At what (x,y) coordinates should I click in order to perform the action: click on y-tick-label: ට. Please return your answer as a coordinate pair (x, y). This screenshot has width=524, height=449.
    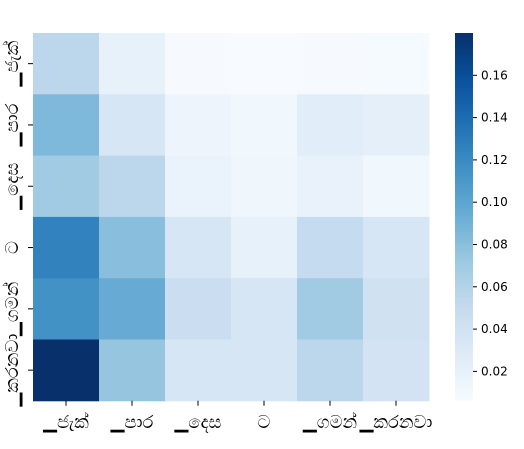
    Looking at the image, I should click on (12, 247).